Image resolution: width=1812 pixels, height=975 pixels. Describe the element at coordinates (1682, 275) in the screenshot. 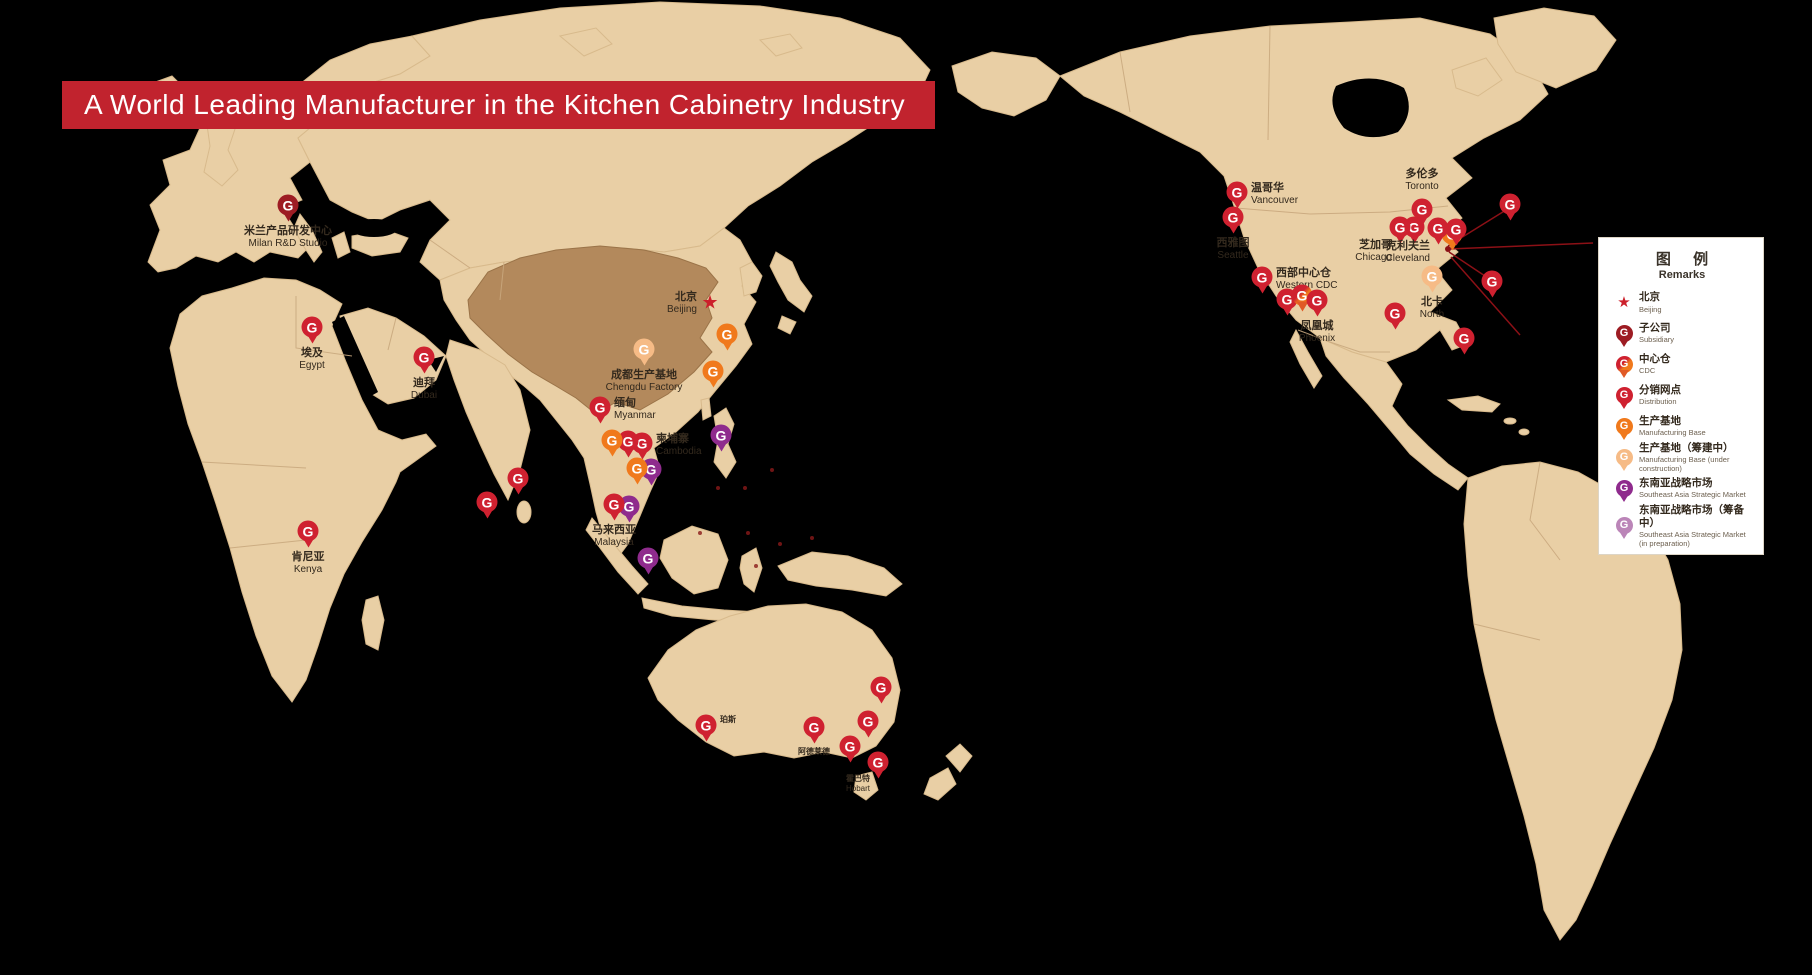

I see `legend-title-en: Remarks` at that location.